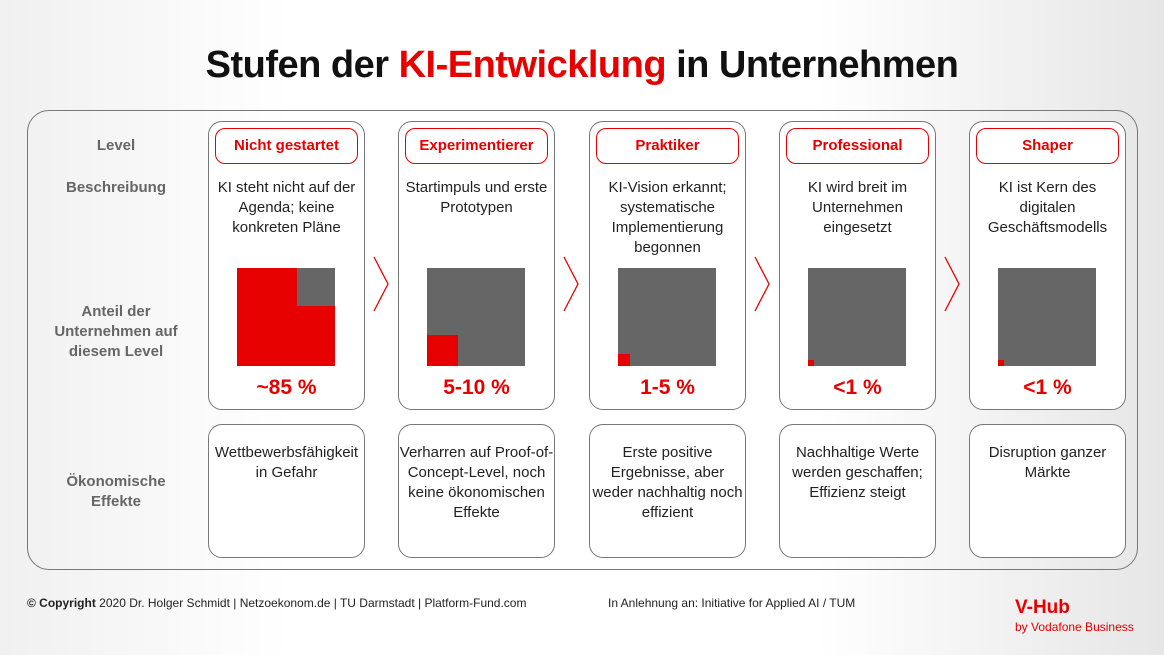 Image resolution: width=1164 pixels, height=655 pixels. Describe the element at coordinates (1042, 607) in the screenshot. I see `brand-name: V-Hub` at that location.